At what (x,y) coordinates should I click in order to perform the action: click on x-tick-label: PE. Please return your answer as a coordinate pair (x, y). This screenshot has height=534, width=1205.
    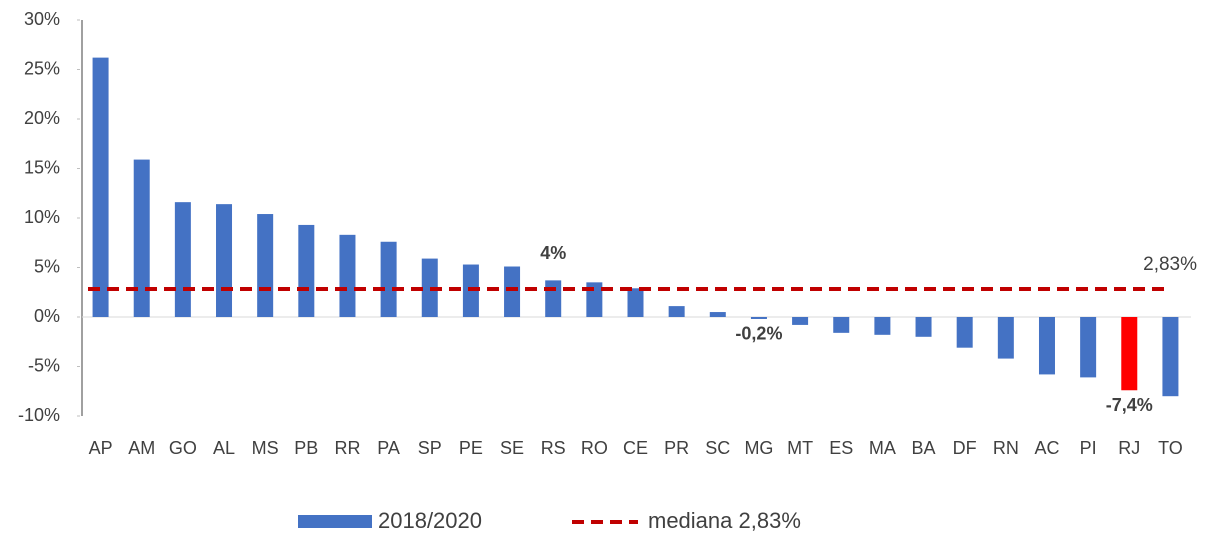
    Looking at the image, I should click on (471, 448).